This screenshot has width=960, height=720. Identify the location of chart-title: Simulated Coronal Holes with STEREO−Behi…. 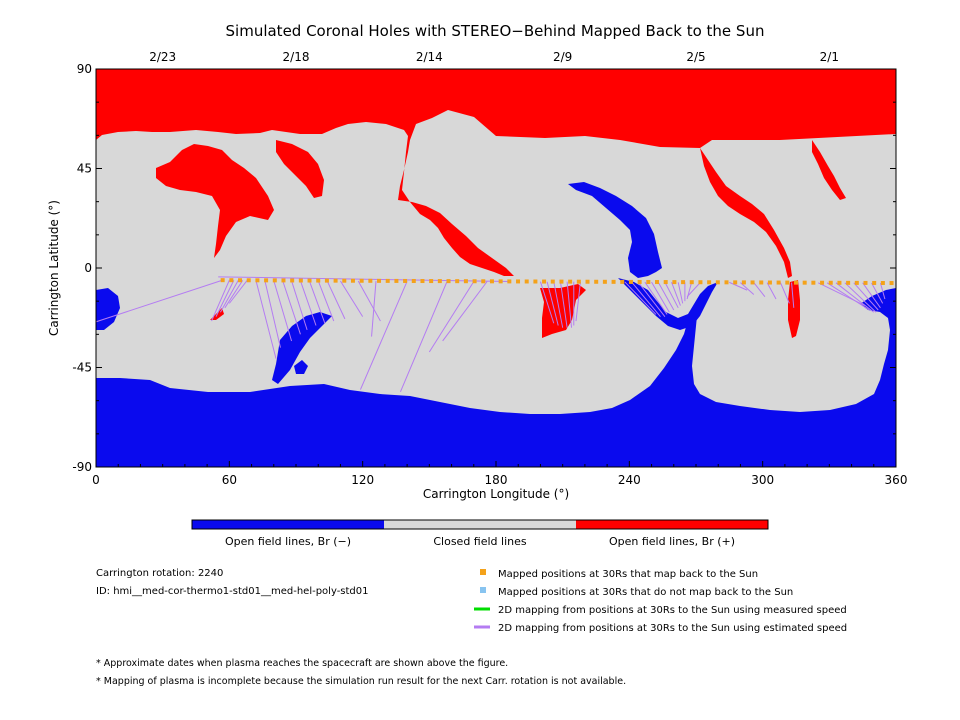
(495, 31).